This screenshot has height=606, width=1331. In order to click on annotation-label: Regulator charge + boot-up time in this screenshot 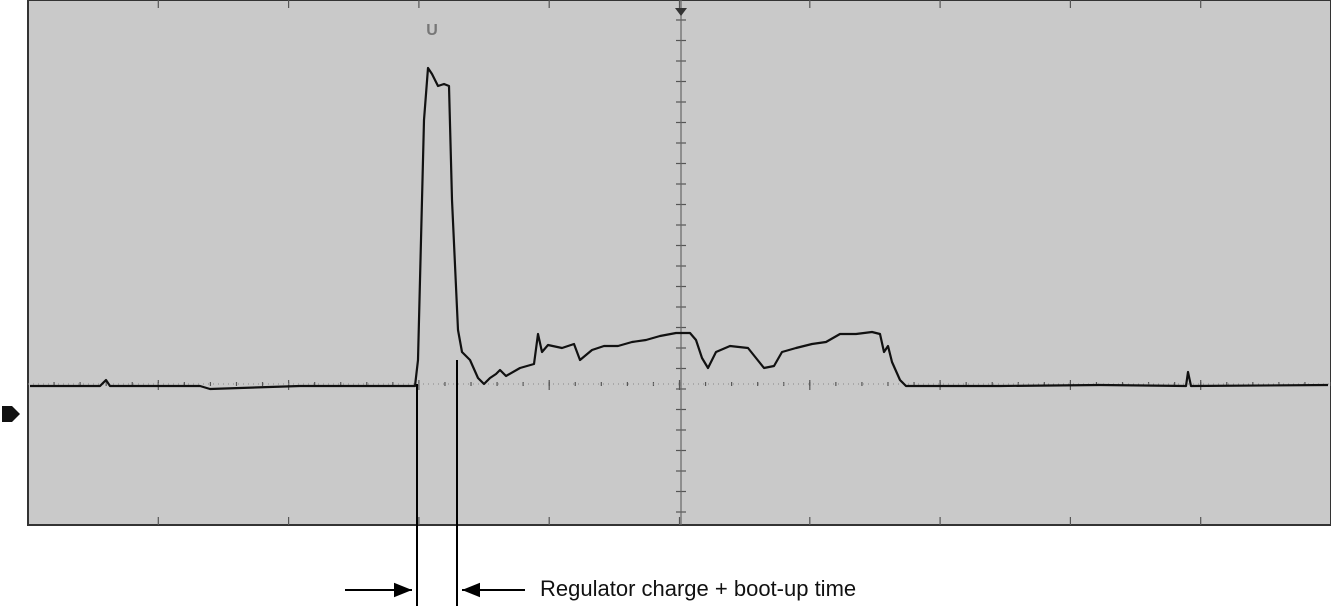, I will do `click(698, 588)`.